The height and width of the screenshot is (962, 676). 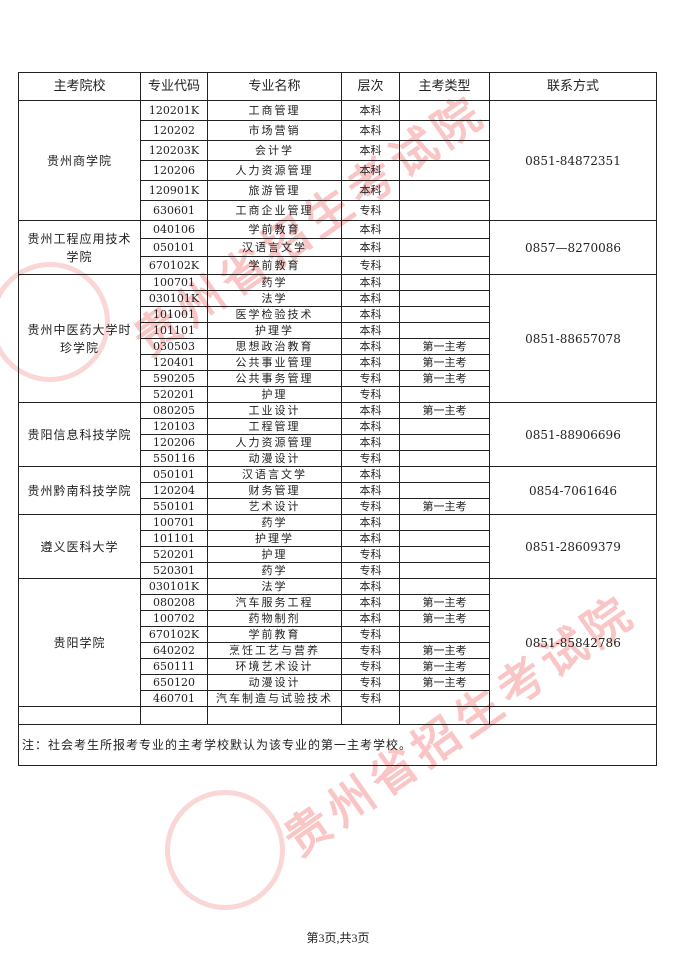 I want to click on school-name: 遵义医科大学, so click(x=79, y=546).